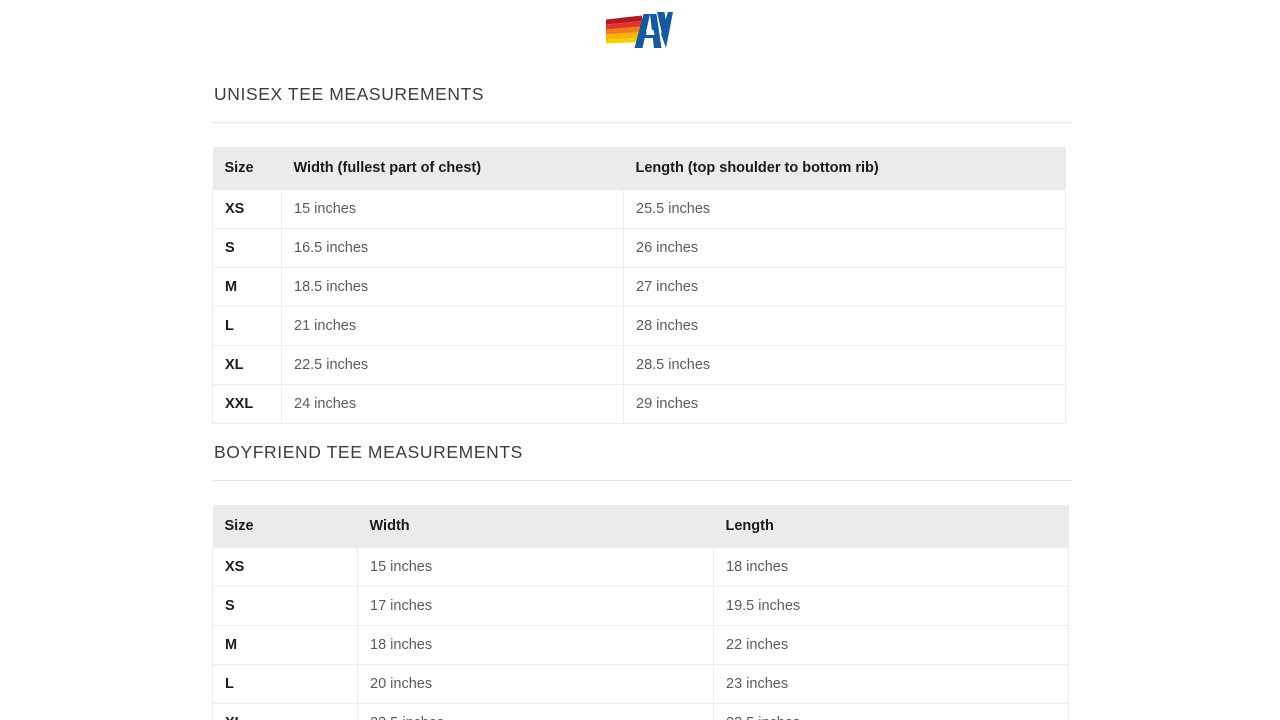  Describe the element at coordinates (247, 404) in the screenshot. I see `cell-size: XXL` at that location.